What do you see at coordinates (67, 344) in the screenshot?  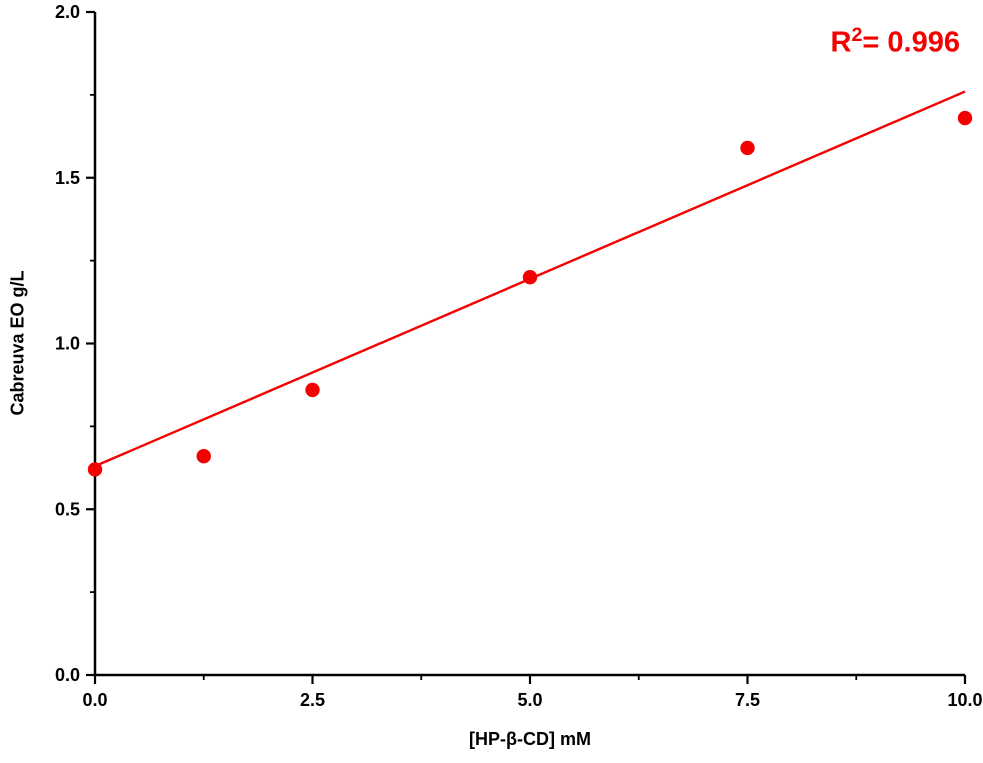 I see `y-tick-label: 1.0` at bounding box center [67, 344].